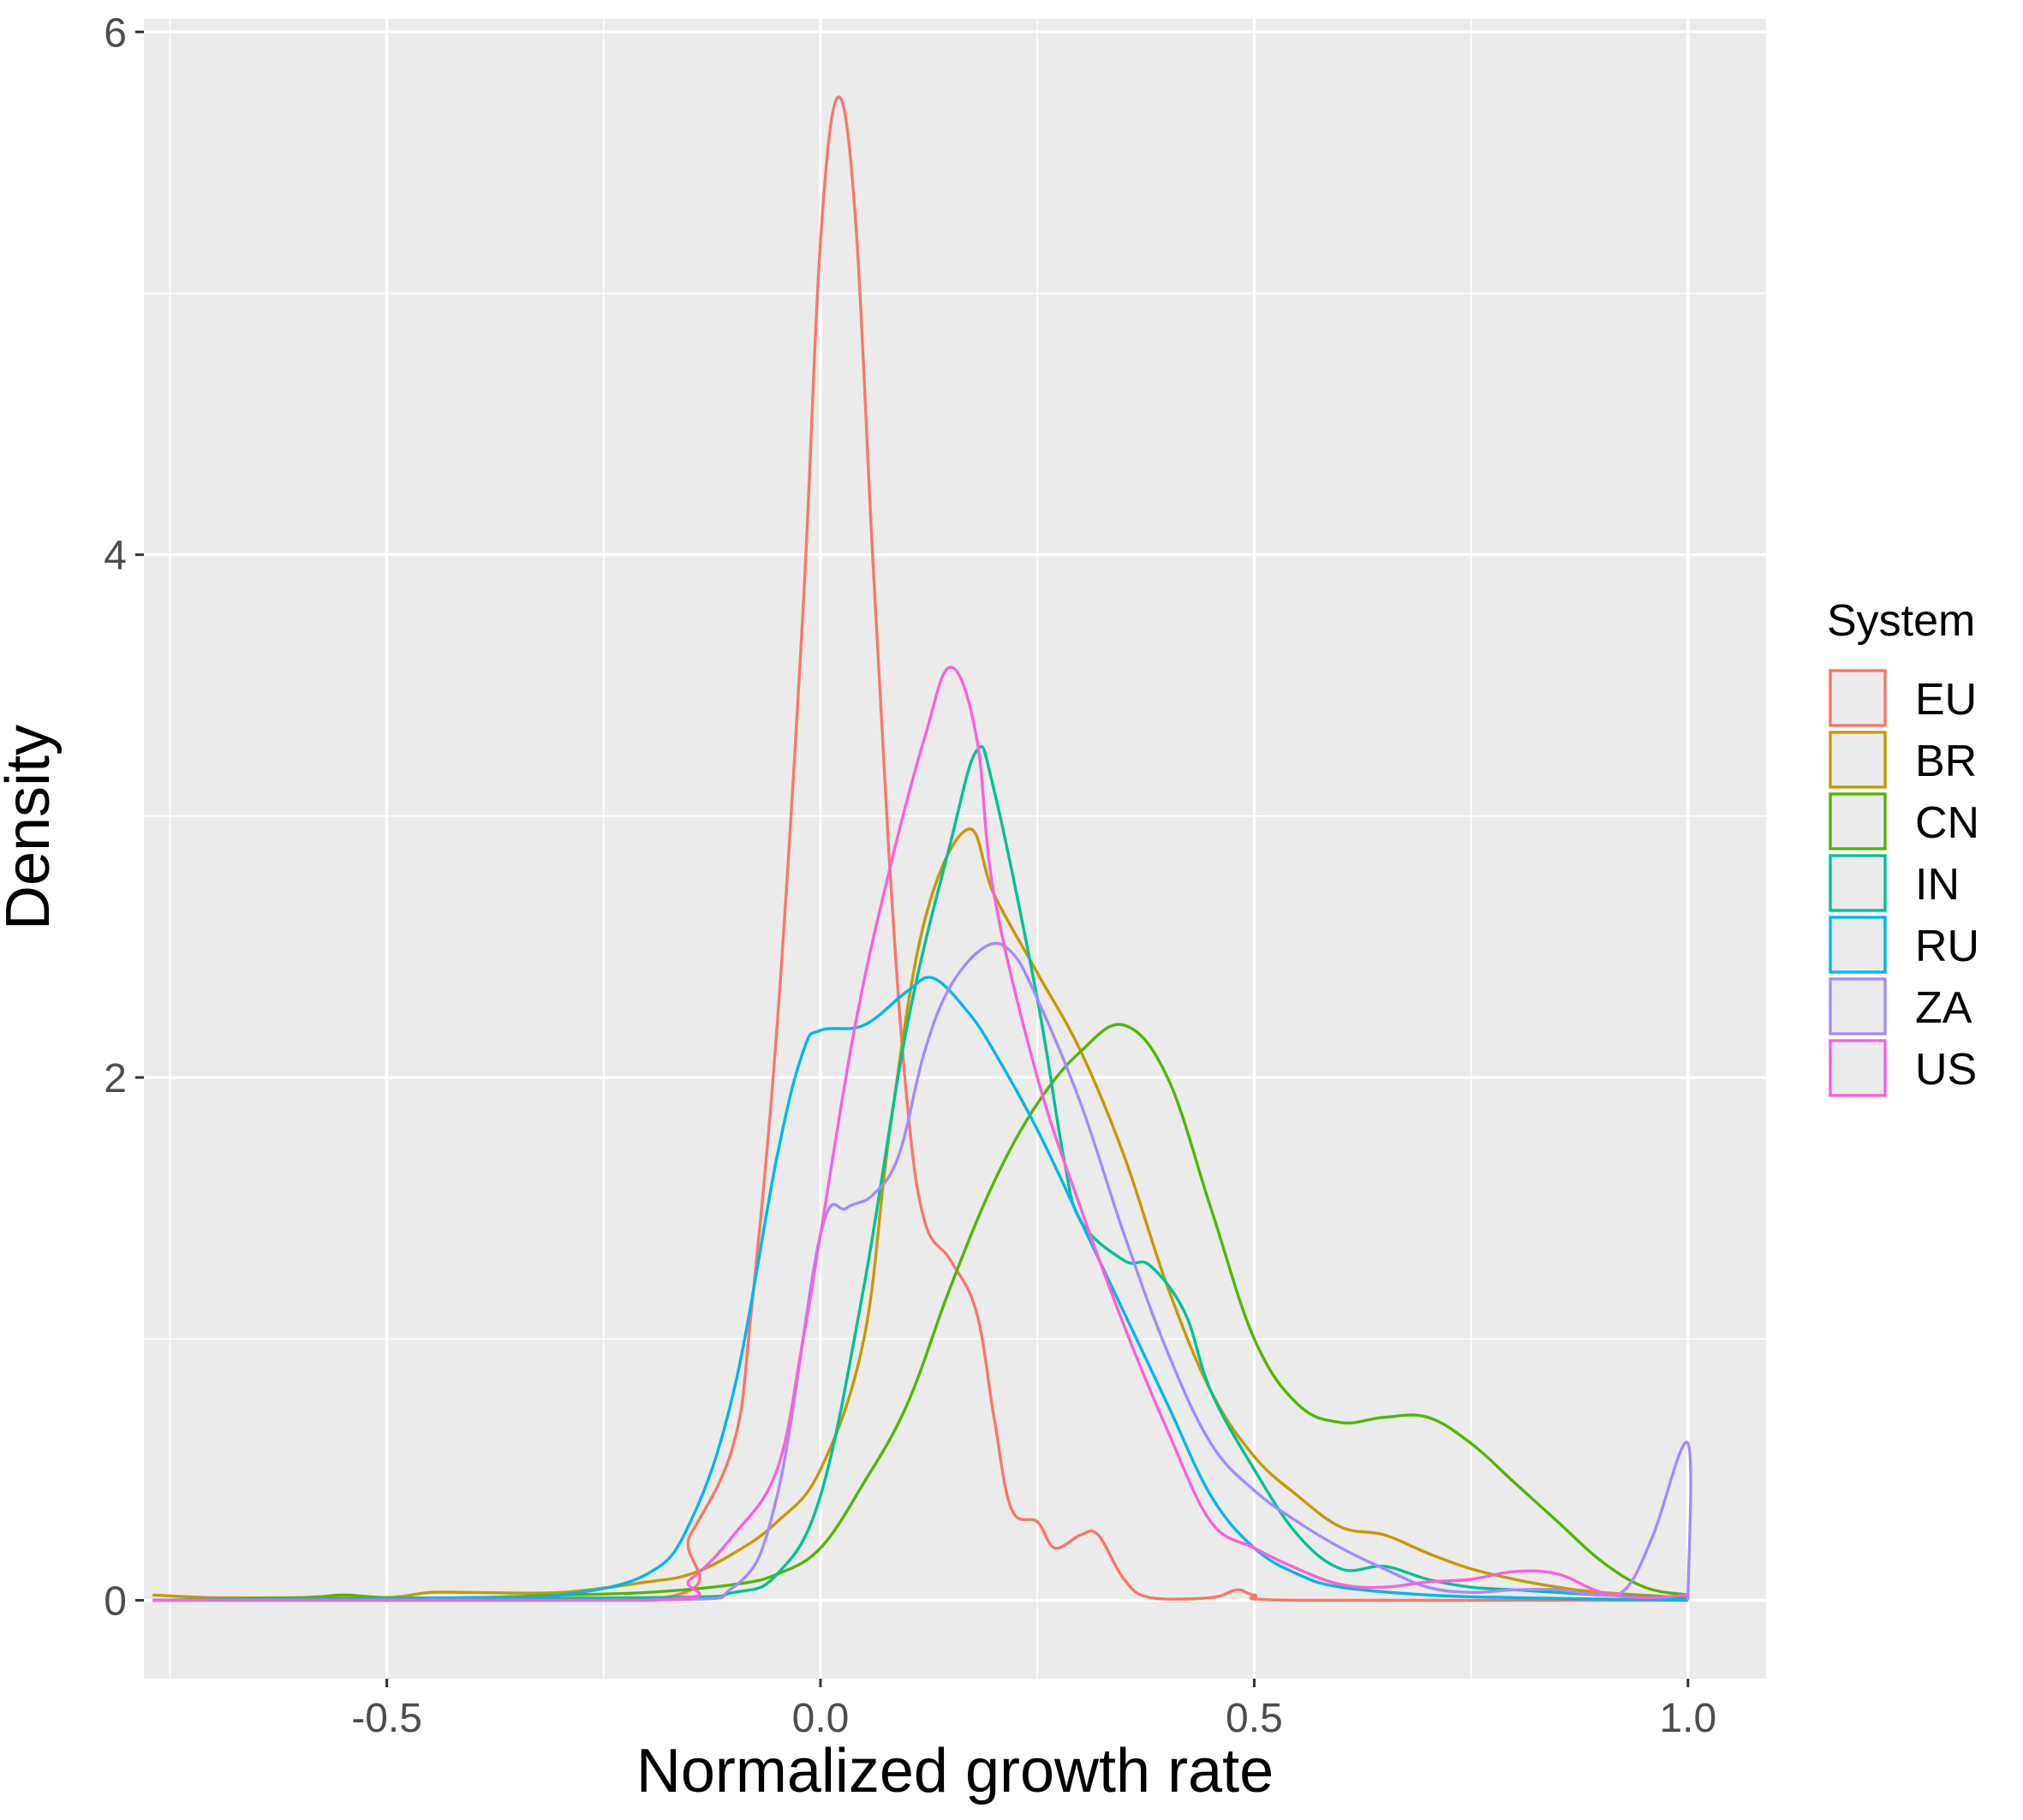 This screenshot has width=2023, height=1820. Describe the element at coordinates (1946, 700) in the screenshot. I see `legend-label-eu: EU` at that location.